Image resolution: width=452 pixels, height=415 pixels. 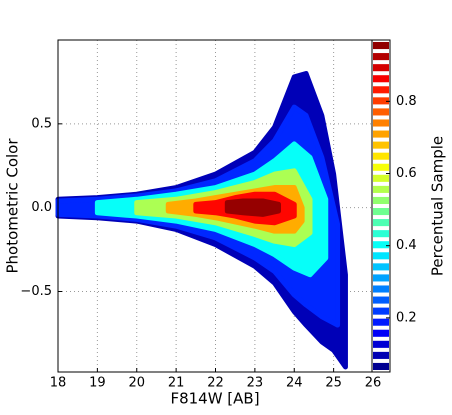 What do you see at coordinates (406, 317) in the screenshot?
I see `colorbar-tick-label: 0.2` at bounding box center [406, 317].